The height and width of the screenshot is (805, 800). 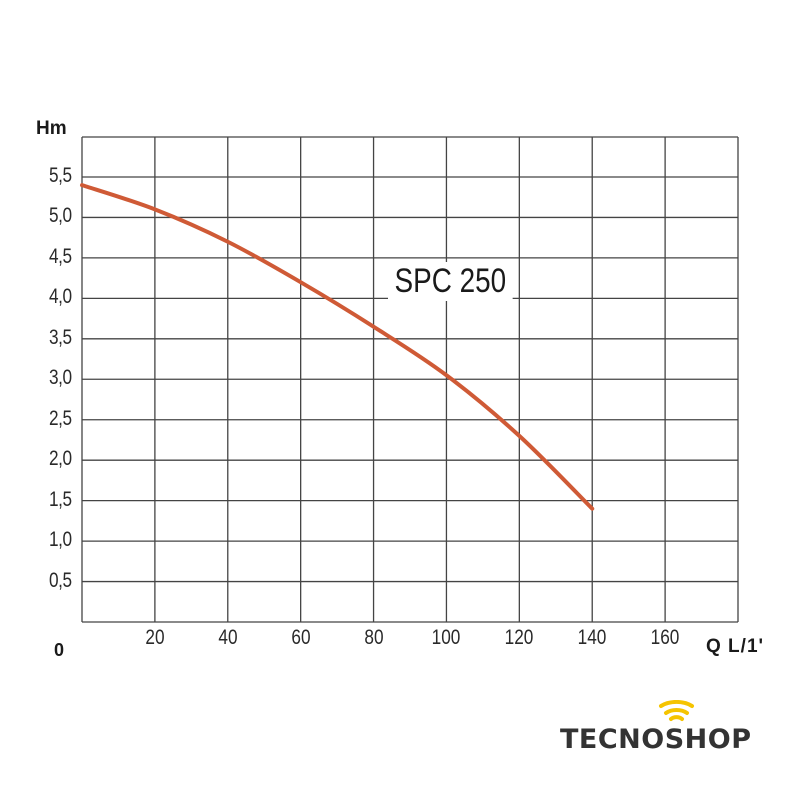 I want to click on x-tick-label: 60, so click(x=301, y=637).